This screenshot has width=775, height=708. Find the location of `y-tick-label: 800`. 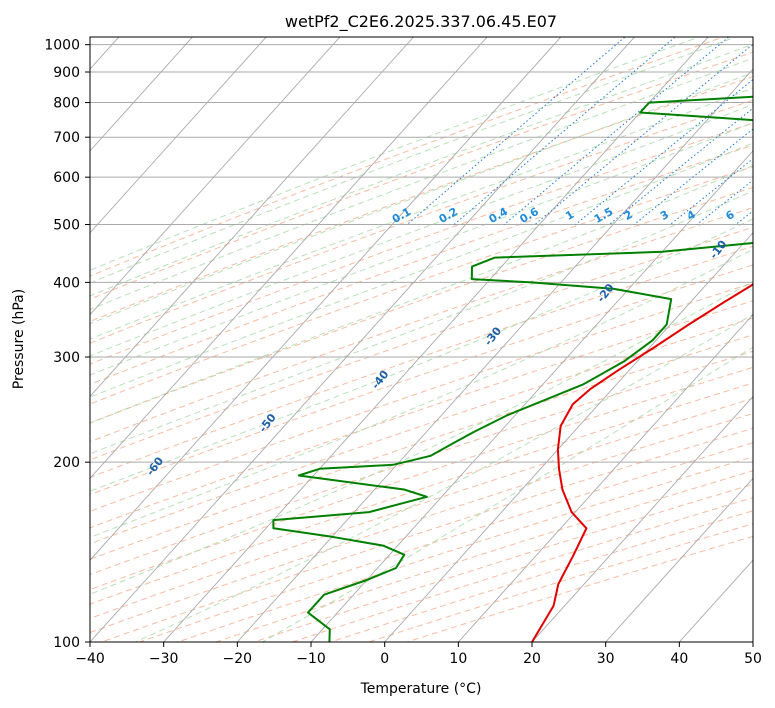

y-tick-label: 800 is located at coordinates (66, 104).